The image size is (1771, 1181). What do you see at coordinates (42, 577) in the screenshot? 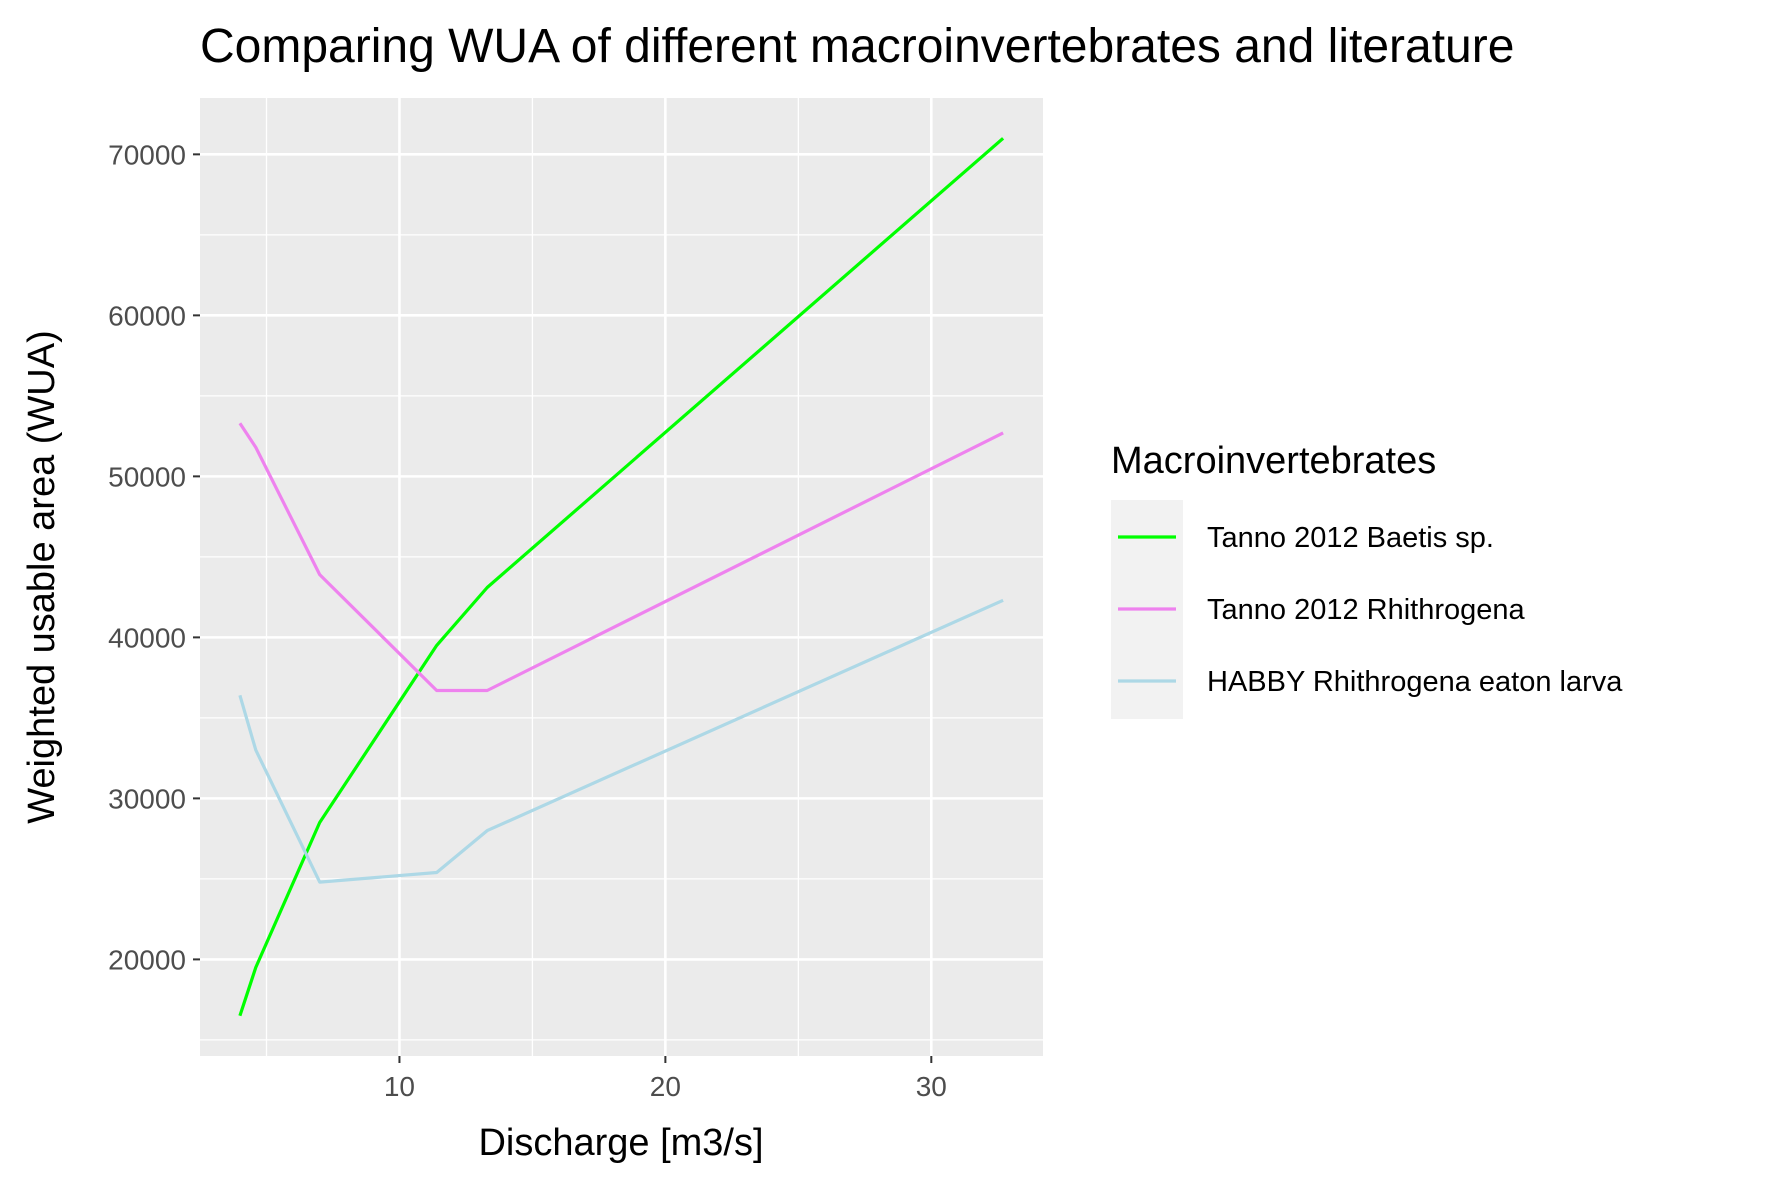
I see `y-axis-title: Weighted usable area (WUA)` at bounding box center [42, 577].